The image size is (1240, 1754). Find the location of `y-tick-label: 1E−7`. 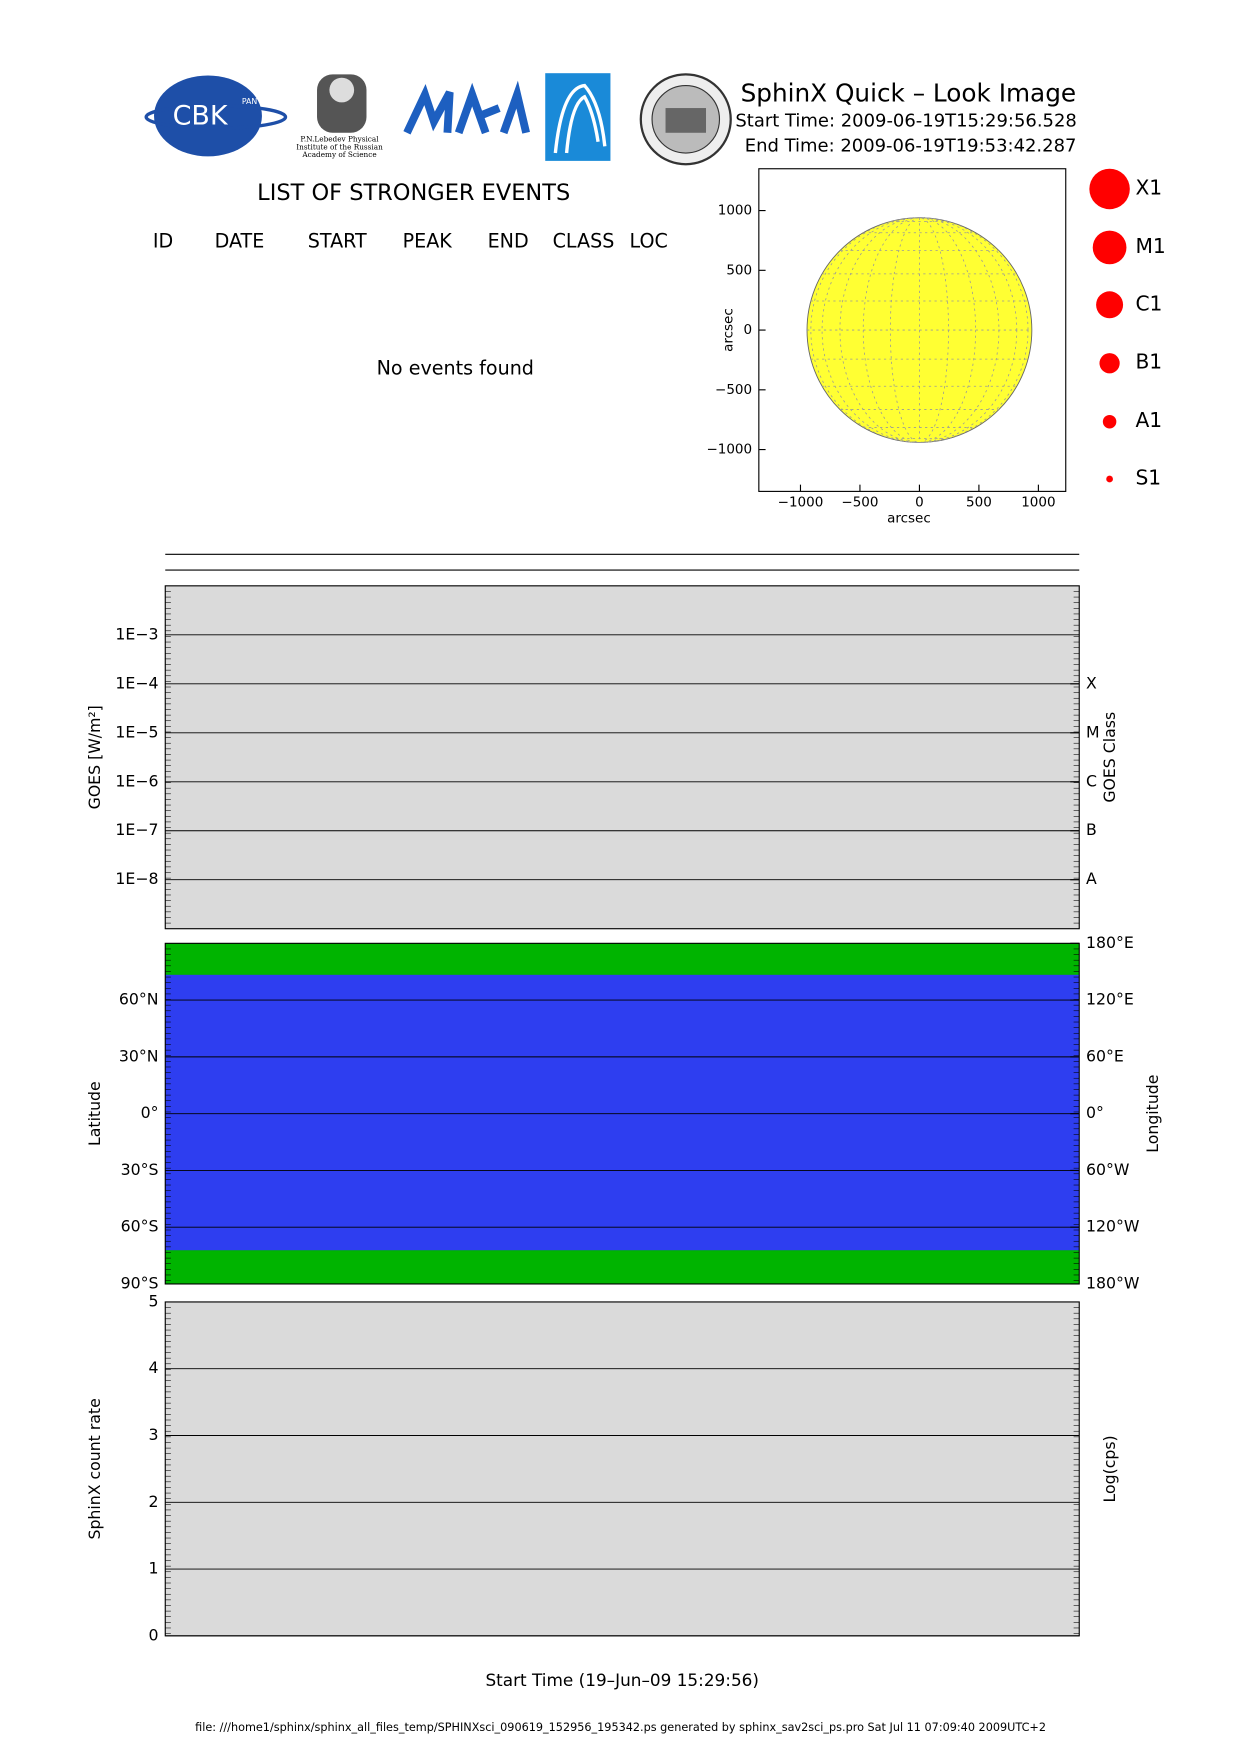

y-tick-label: 1E−7 is located at coordinates (136, 829).